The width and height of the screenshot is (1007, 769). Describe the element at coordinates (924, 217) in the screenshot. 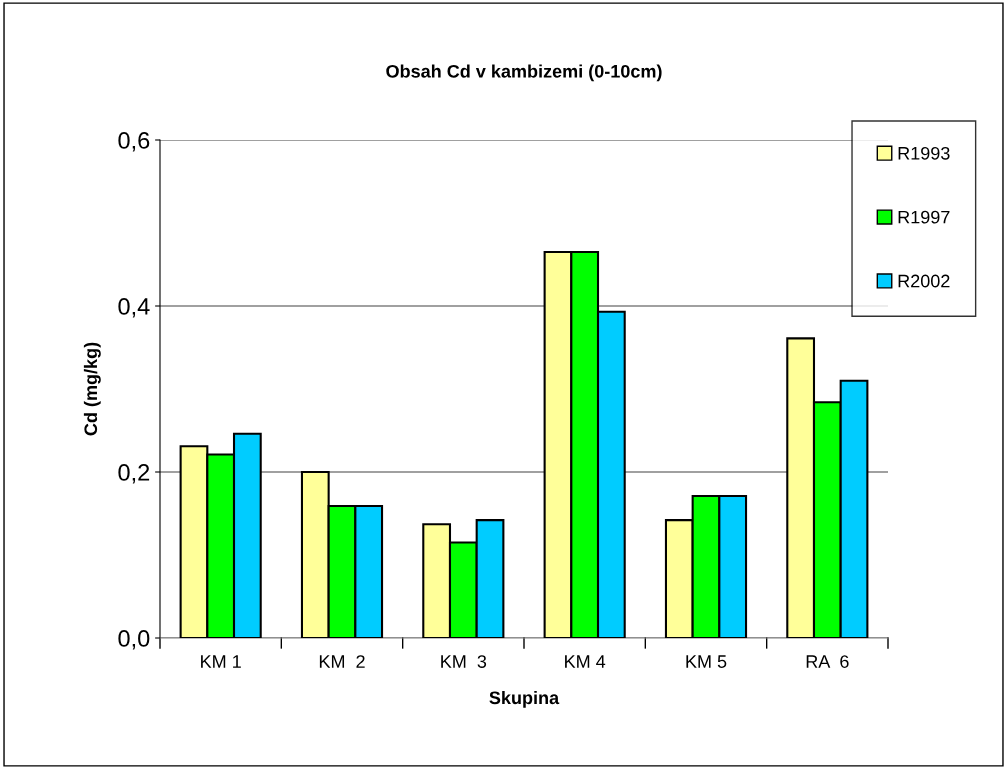

I see `legend-label: R1997` at that location.